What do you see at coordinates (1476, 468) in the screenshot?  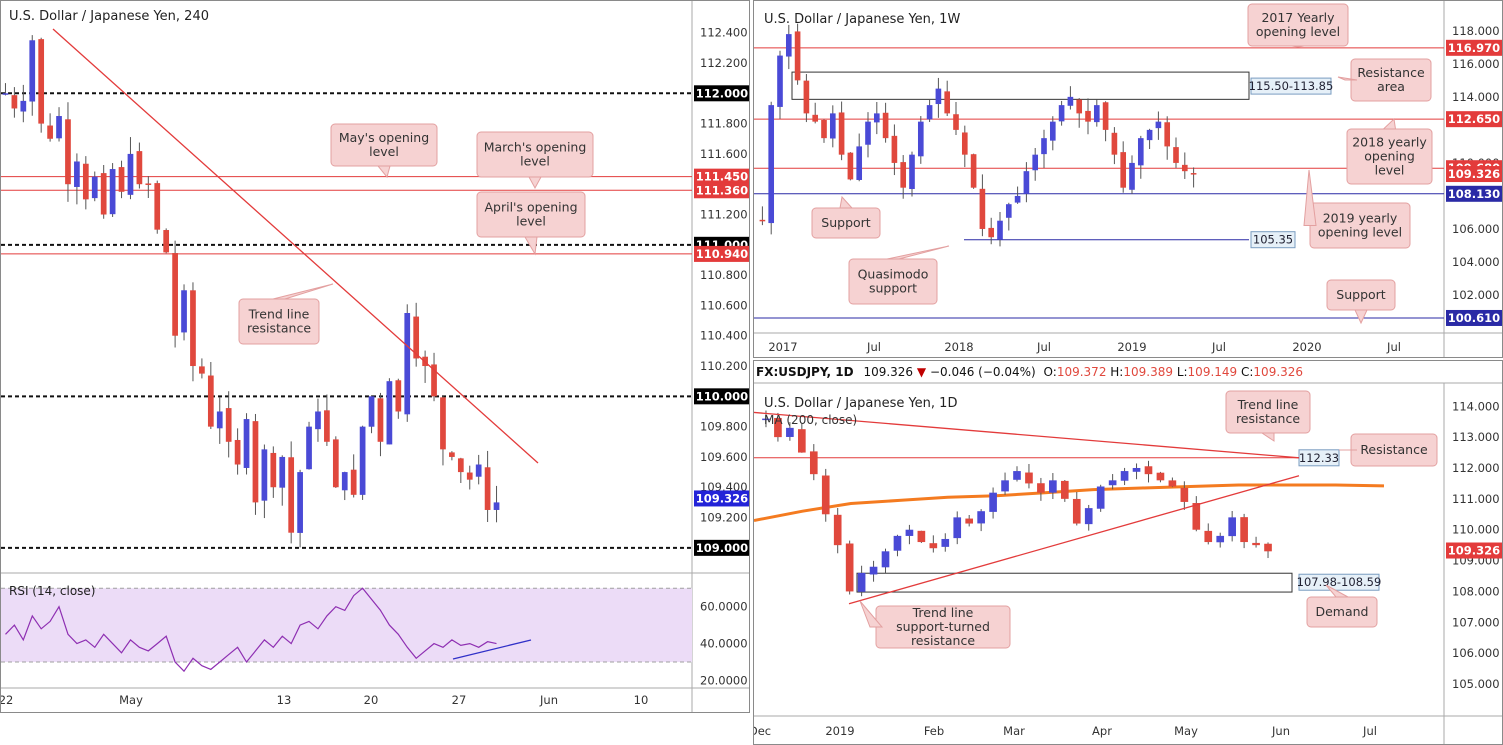 I see `daily-y-tick: 112.000` at bounding box center [1476, 468].